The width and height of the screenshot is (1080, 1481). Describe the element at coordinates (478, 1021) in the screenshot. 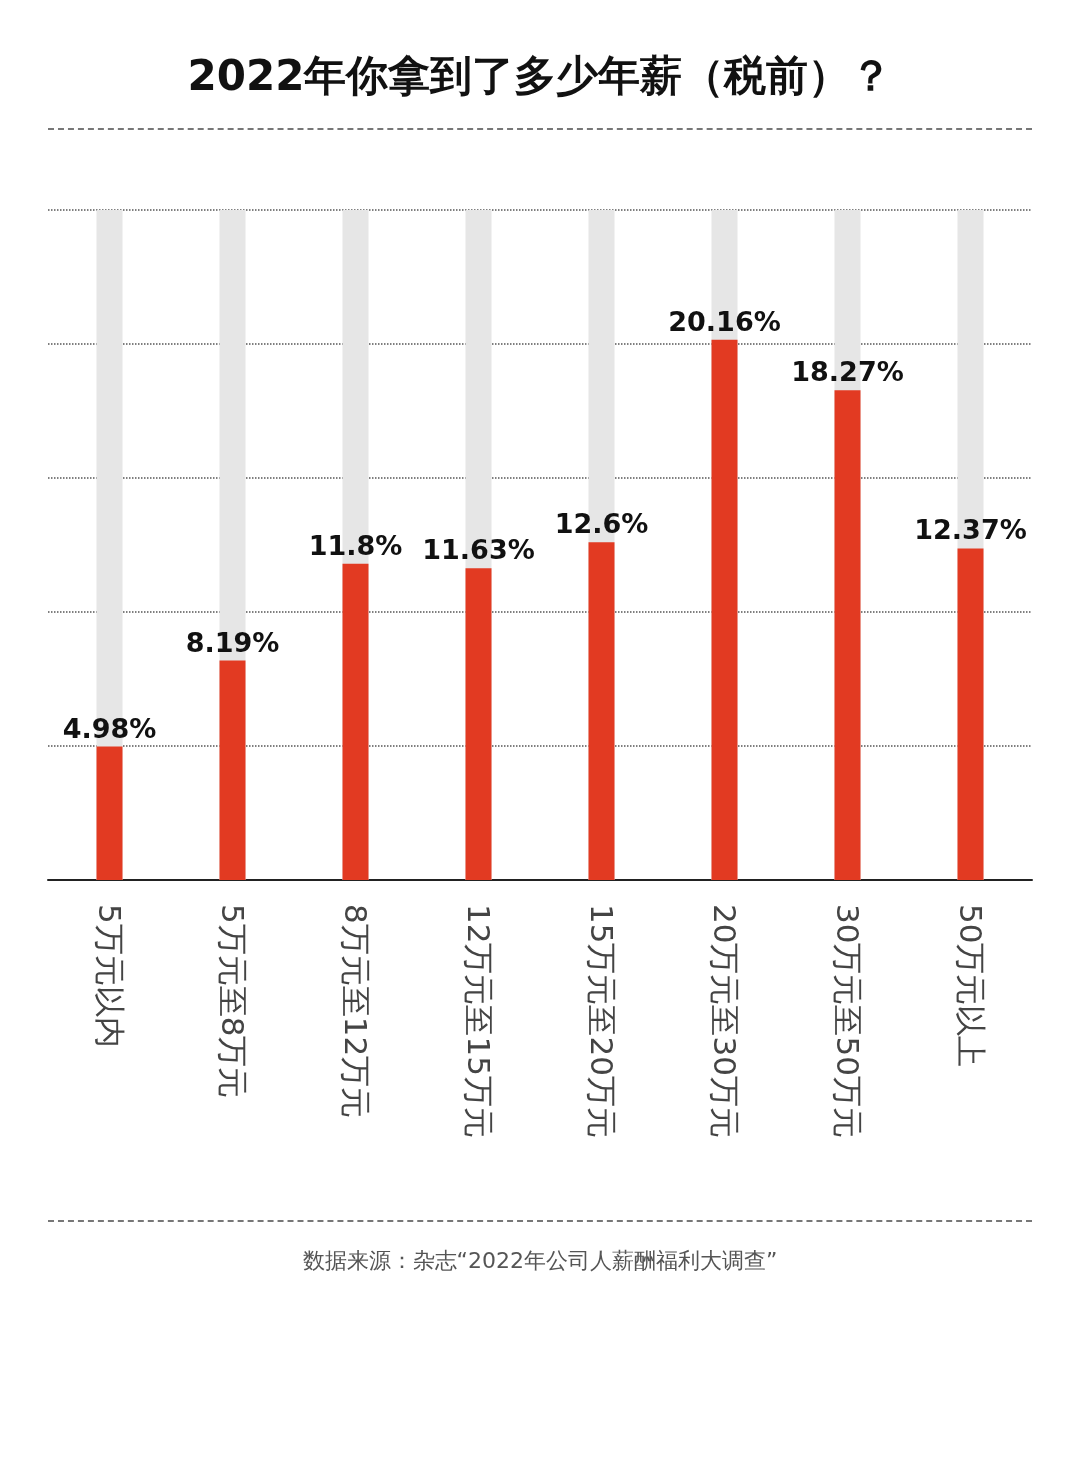

I see `x-tick-label: 12万元至15万元` at that location.